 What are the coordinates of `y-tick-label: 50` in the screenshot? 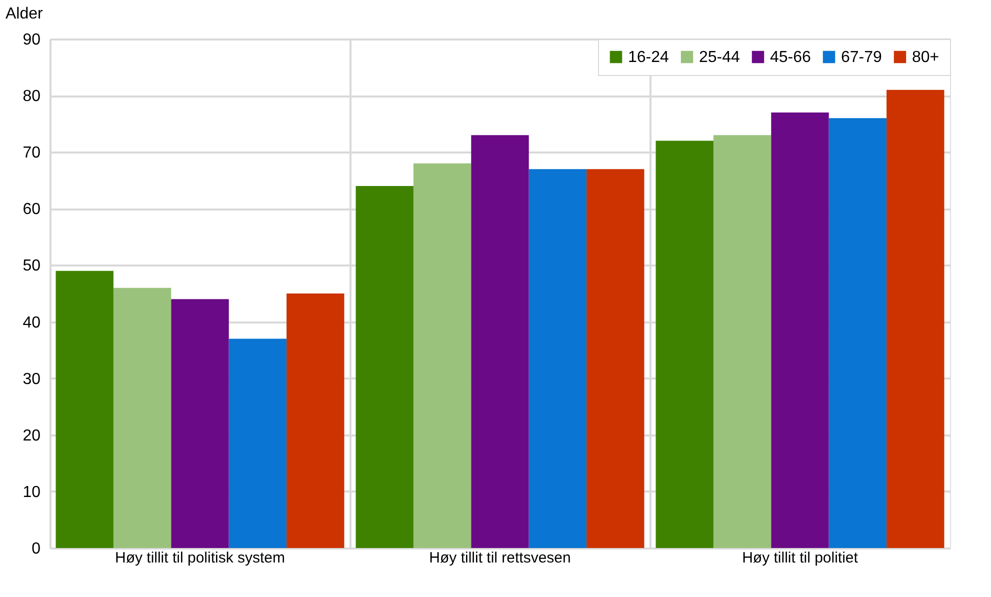 It's located at (31, 266).